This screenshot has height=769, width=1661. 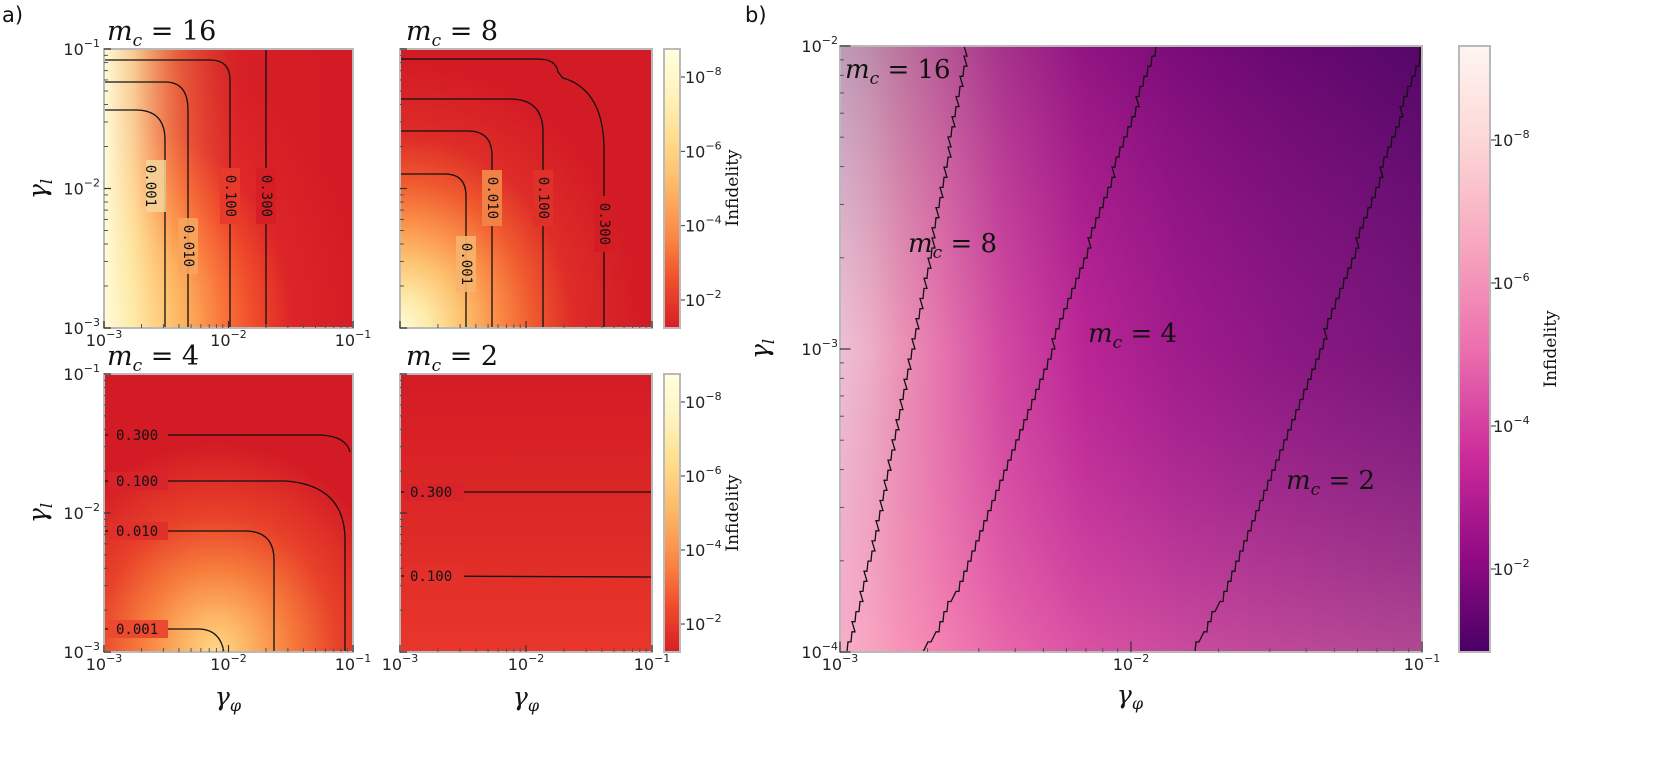 What do you see at coordinates (733, 513) in the screenshot?
I see `colorbar-a-bottom-label: Infidelity` at bounding box center [733, 513].